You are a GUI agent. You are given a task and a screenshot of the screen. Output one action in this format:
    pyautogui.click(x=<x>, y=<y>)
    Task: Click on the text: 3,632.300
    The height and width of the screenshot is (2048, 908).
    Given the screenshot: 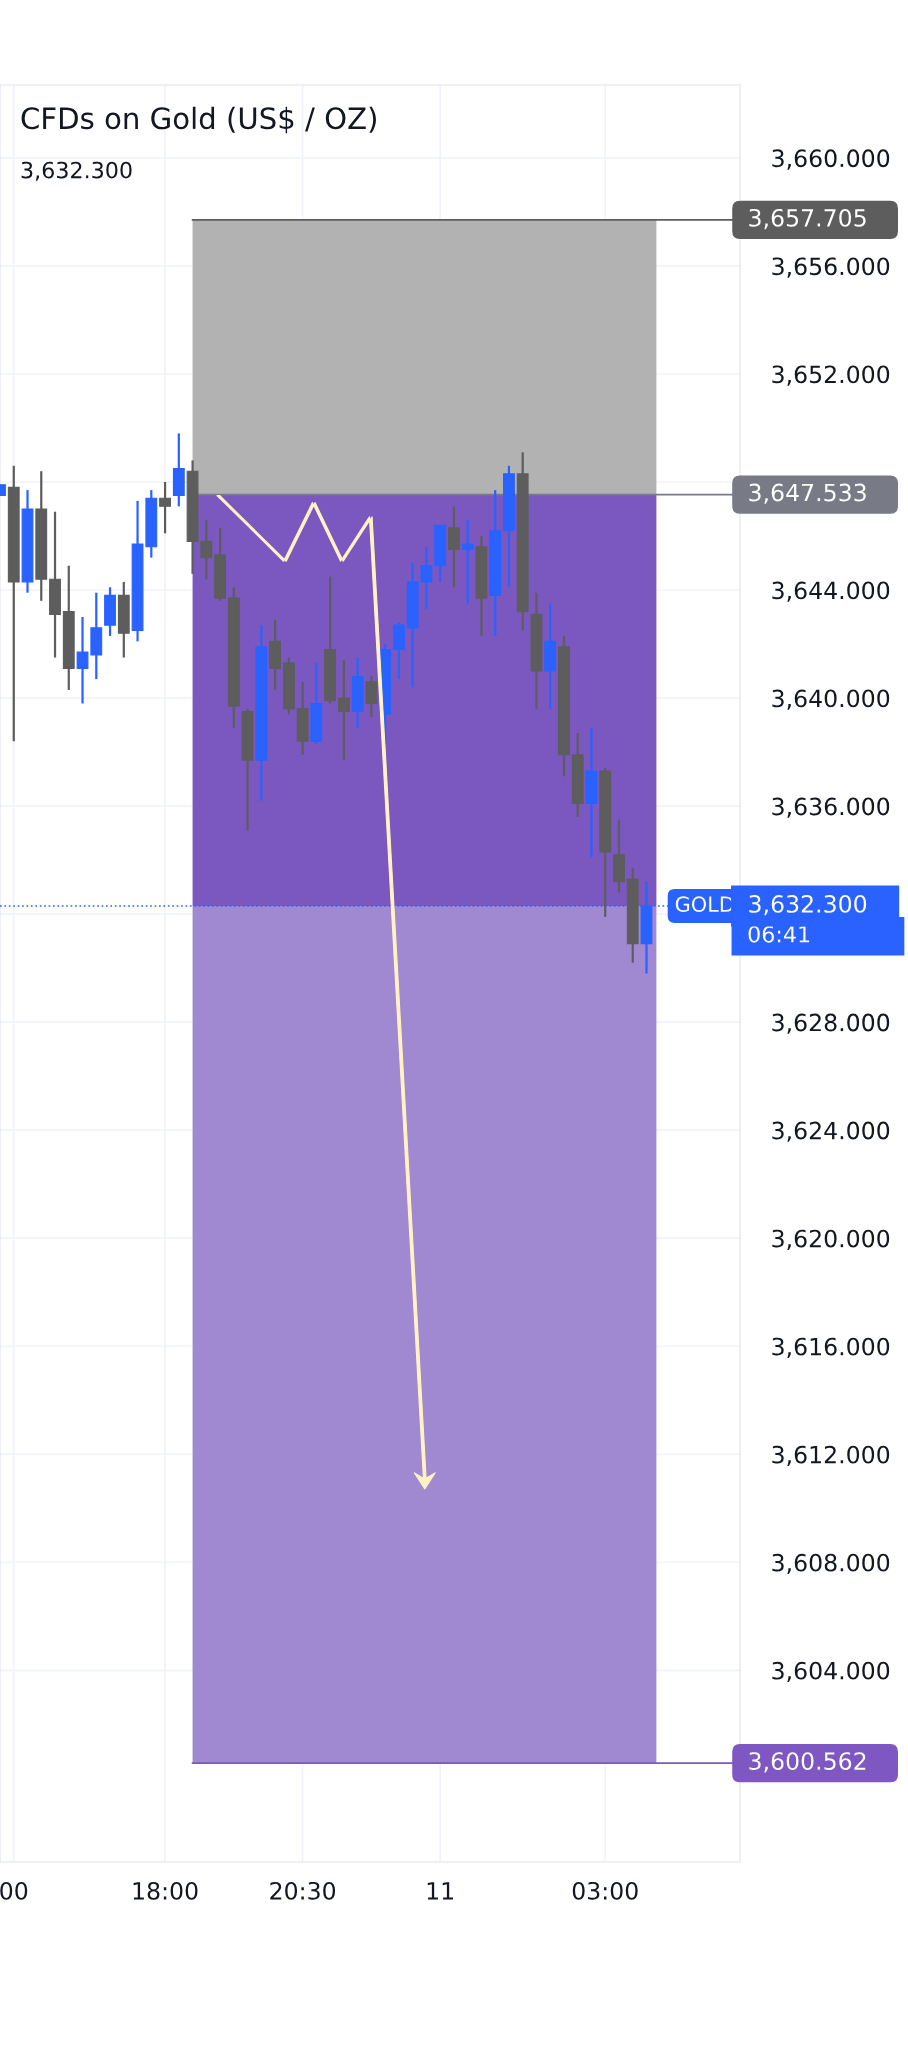 What is the action you would take?
    pyautogui.click(x=808, y=905)
    